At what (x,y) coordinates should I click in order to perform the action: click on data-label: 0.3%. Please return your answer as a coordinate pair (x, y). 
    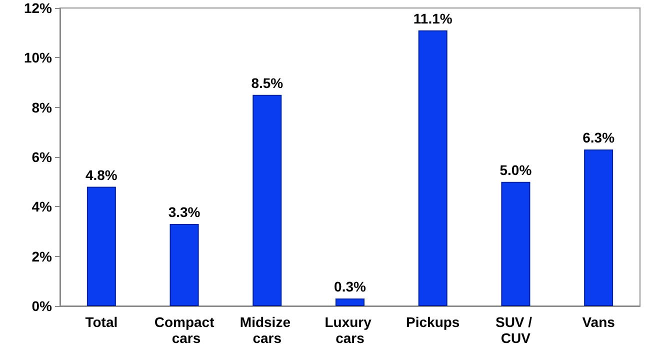
    Looking at the image, I should click on (350, 286).